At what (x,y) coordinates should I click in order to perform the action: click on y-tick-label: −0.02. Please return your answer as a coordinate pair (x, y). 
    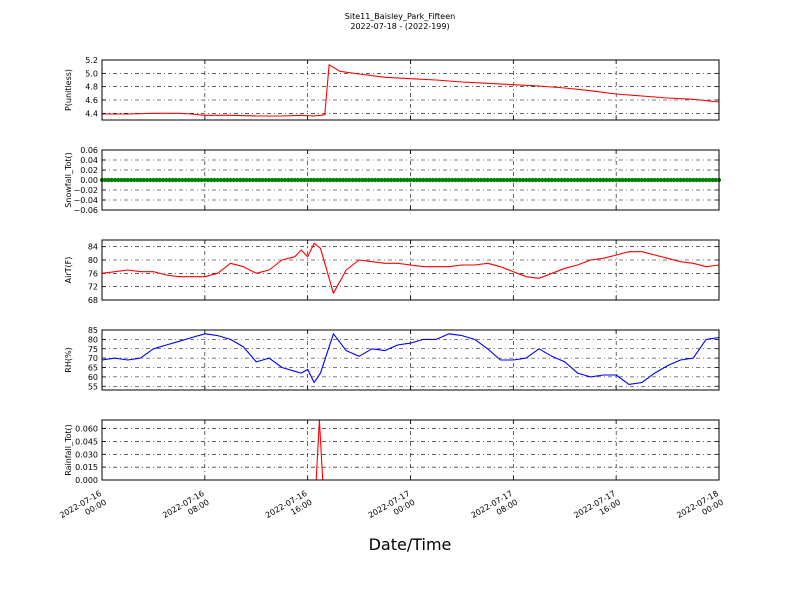
    Looking at the image, I should click on (85, 190).